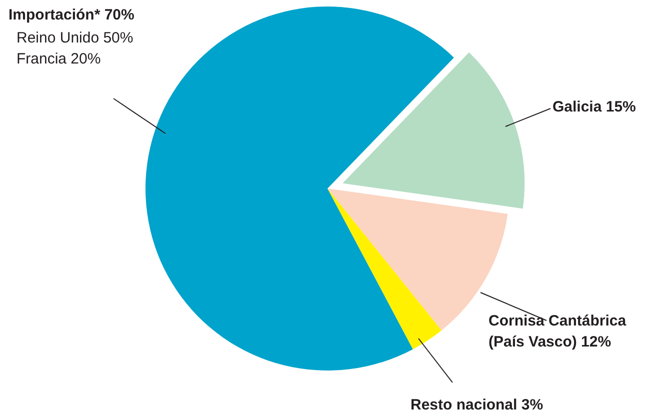 The image size is (655, 415). Describe the element at coordinates (594, 107) in the screenshot. I see `slice-label: Galicia 15%` at that location.